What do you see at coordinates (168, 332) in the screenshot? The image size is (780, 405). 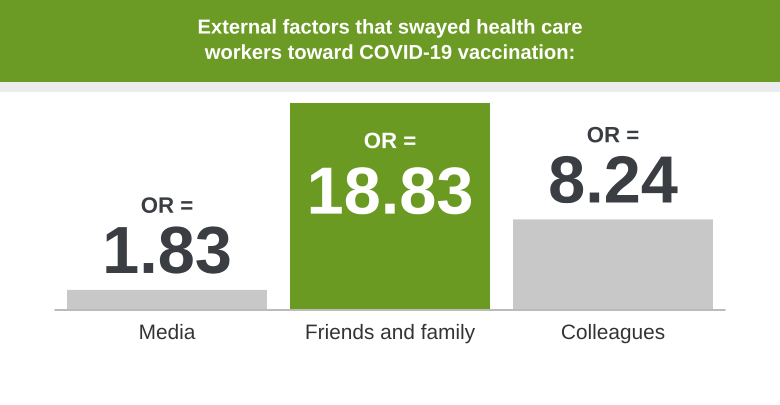 I see `x-tick-label: Media` at bounding box center [168, 332].